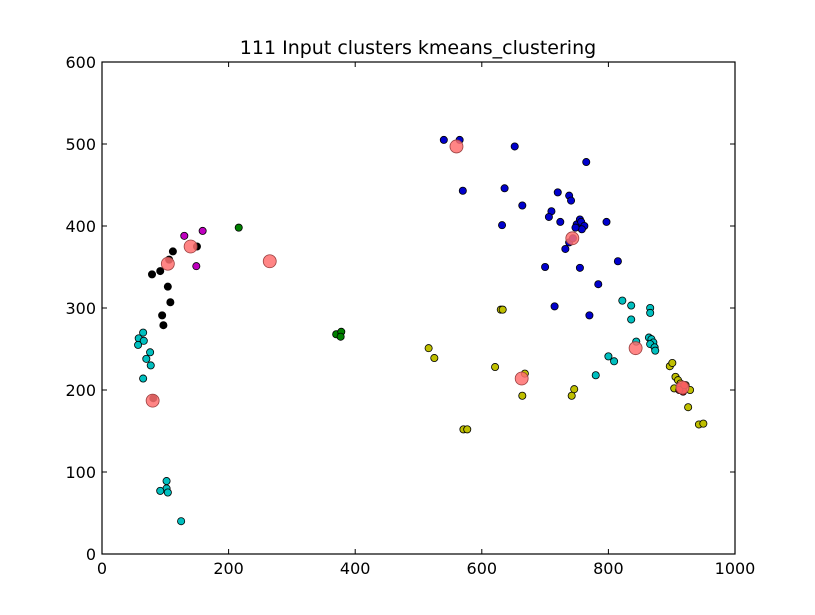 The width and height of the screenshot is (815, 615). What do you see at coordinates (102, 568) in the screenshot?
I see `x-tick-label: 0` at bounding box center [102, 568].